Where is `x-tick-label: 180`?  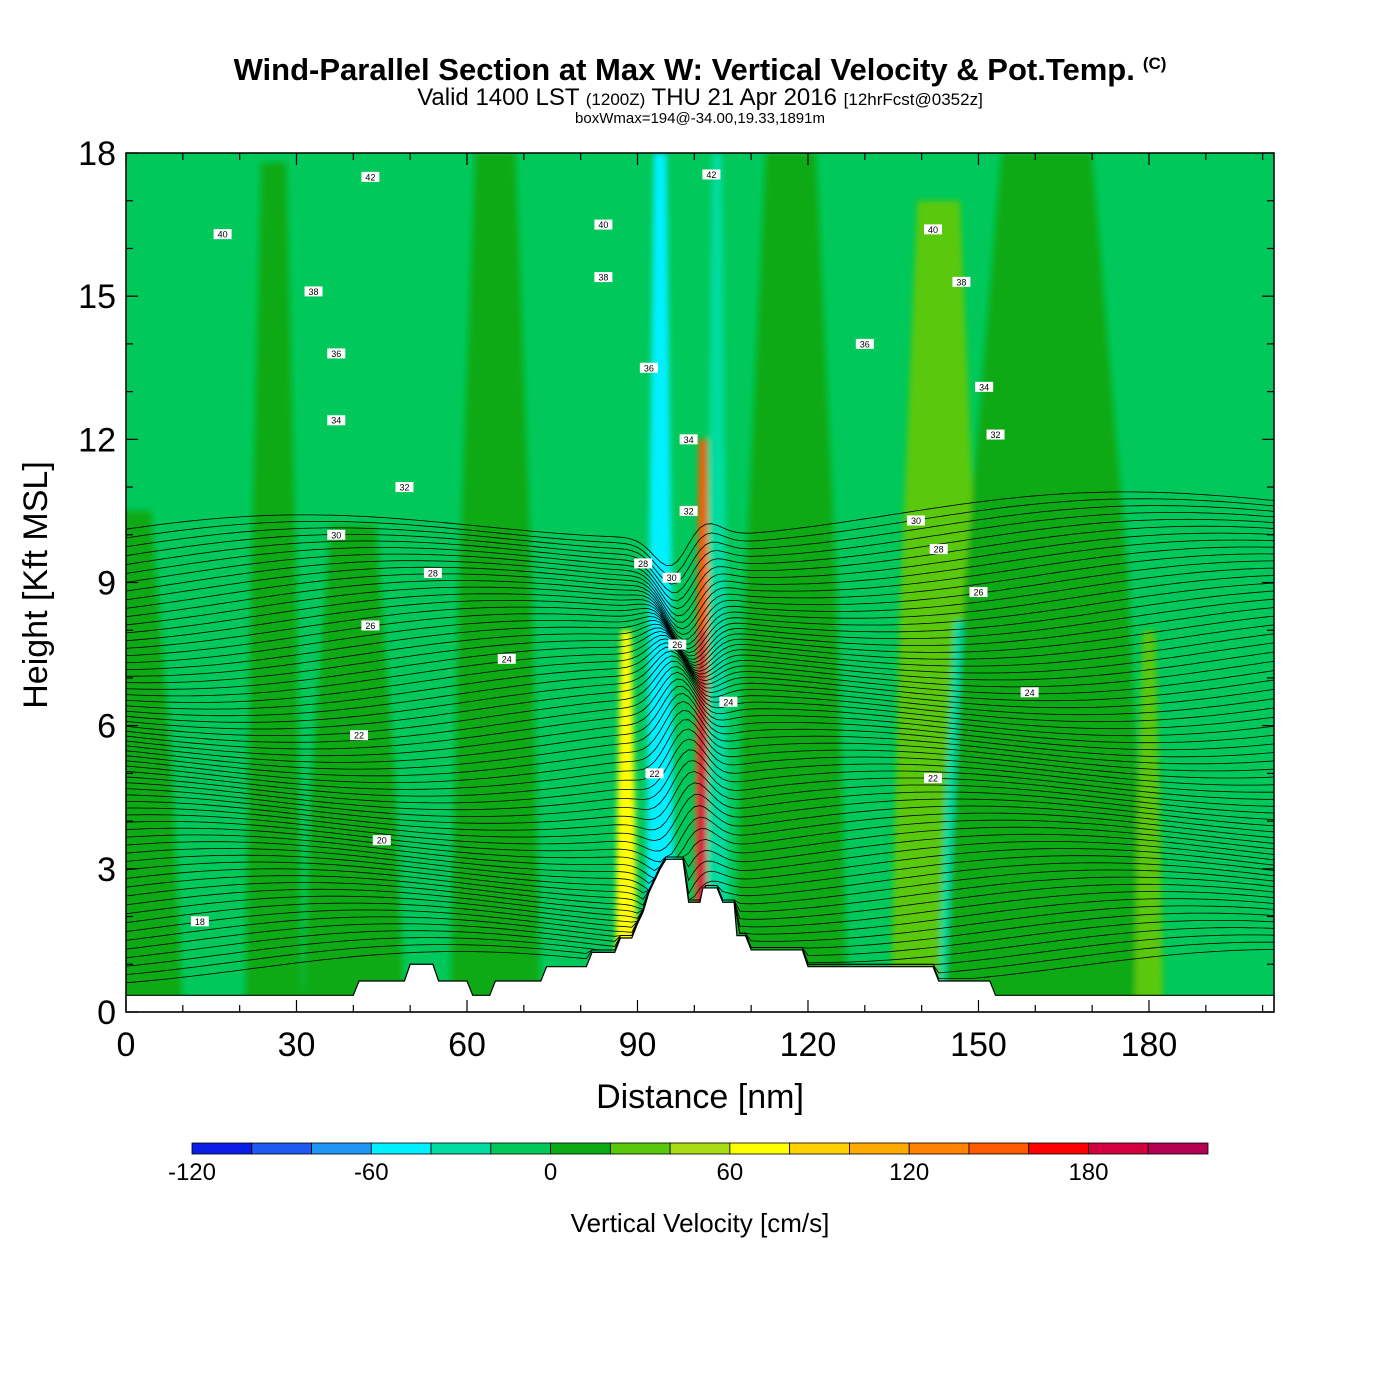 x-tick-label: 180 is located at coordinates (1149, 1045).